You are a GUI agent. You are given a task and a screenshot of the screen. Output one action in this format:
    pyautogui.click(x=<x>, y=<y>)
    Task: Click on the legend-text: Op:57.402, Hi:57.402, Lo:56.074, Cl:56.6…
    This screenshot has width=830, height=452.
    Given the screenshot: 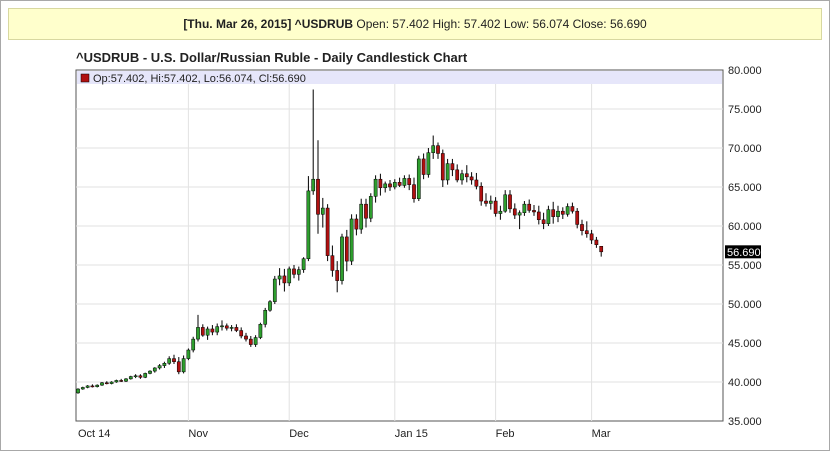 What is the action you would take?
    pyautogui.click(x=199, y=79)
    